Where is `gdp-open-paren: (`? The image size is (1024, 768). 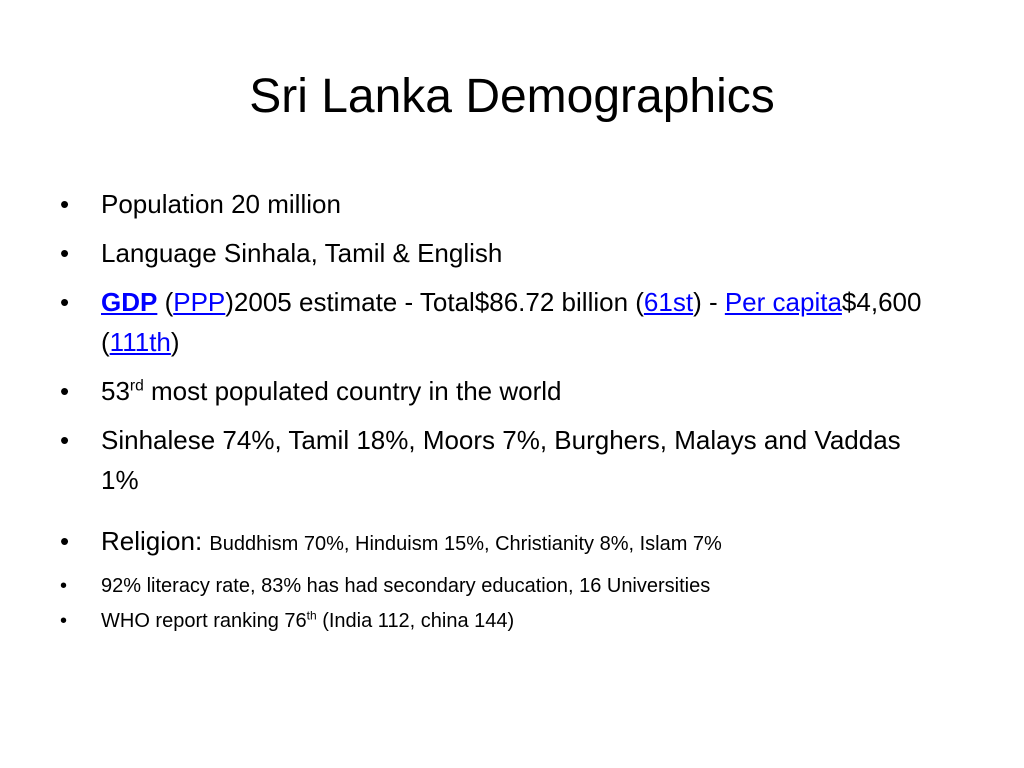
gdp-open-paren: ( is located at coordinates (165, 302).